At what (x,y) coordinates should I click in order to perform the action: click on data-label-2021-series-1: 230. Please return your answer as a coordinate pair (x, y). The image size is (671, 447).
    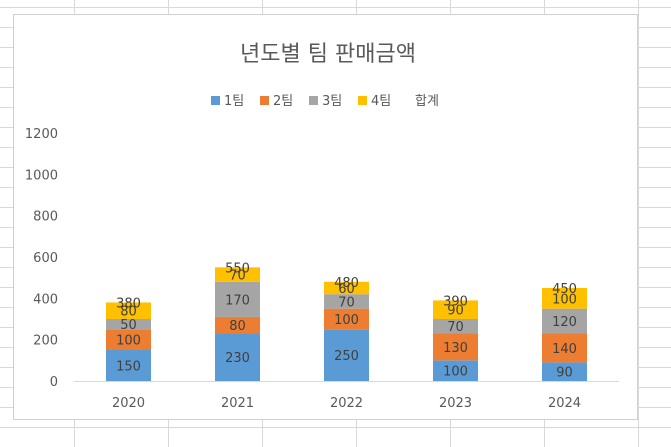
    Looking at the image, I should click on (237, 358).